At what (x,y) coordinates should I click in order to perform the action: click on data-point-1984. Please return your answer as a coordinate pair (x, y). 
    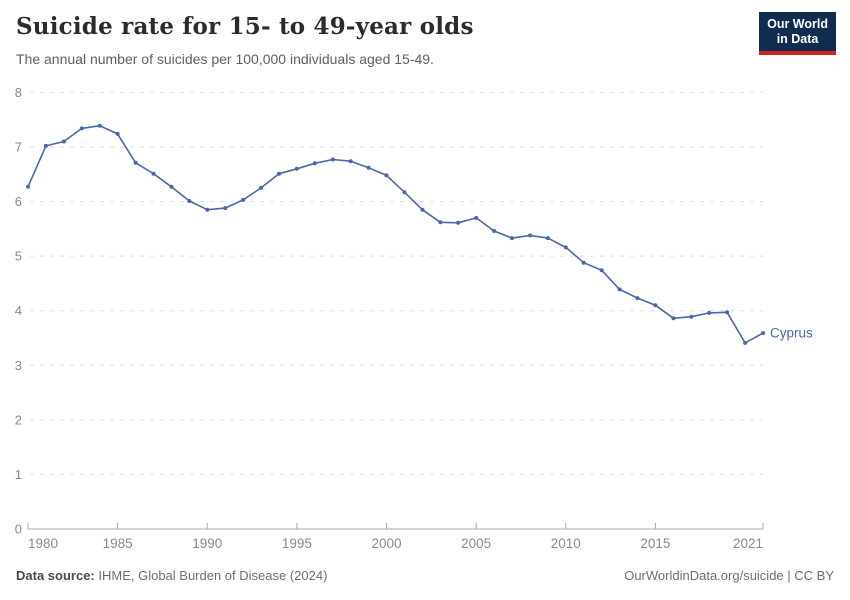
    Looking at the image, I should click on (99, 125).